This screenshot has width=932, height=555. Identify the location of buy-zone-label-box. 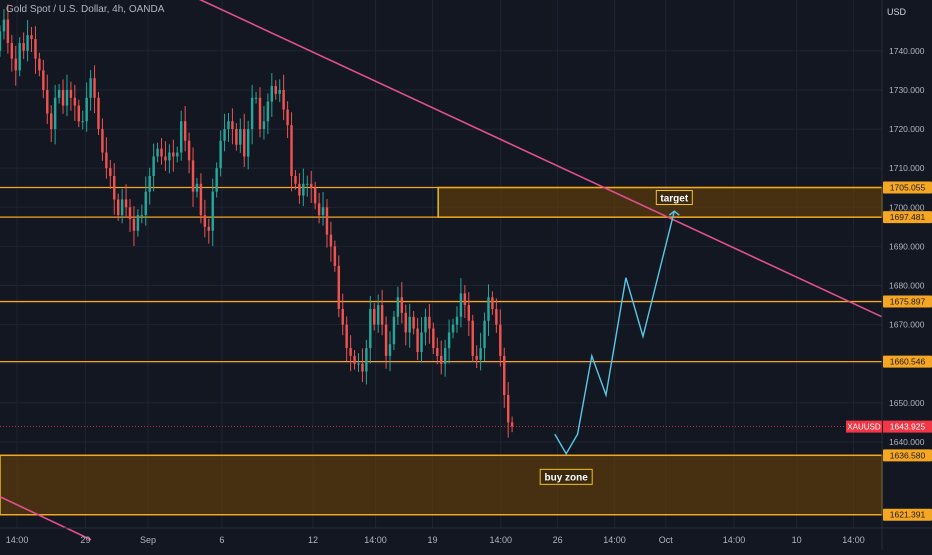
(566, 476).